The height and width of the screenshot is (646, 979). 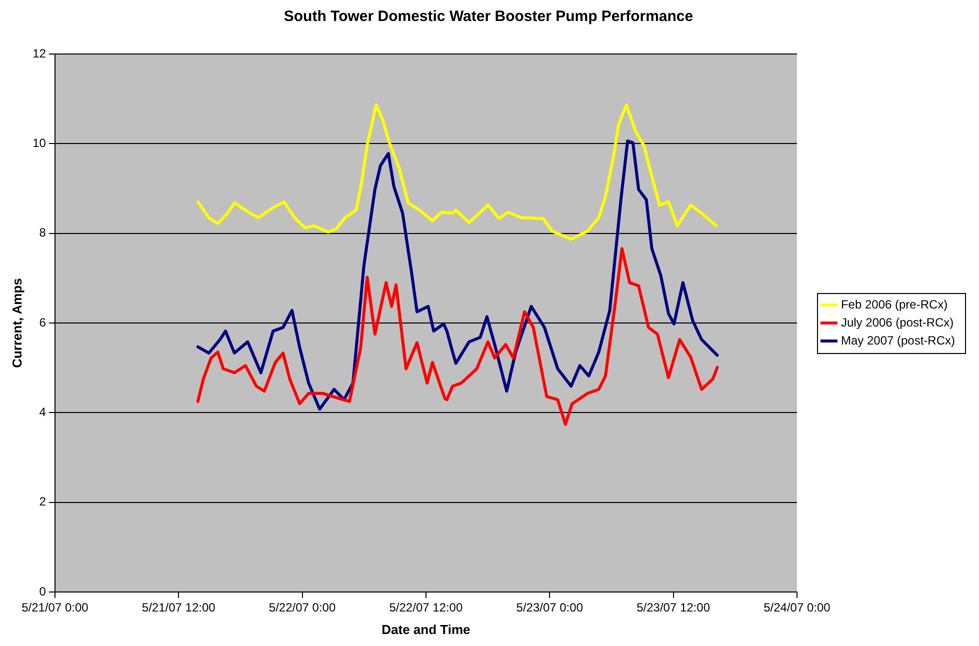 What do you see at coordinates (42, 411) in the screenshot?
I see `y-tick-label: 4` at bounding box center [42, 411].